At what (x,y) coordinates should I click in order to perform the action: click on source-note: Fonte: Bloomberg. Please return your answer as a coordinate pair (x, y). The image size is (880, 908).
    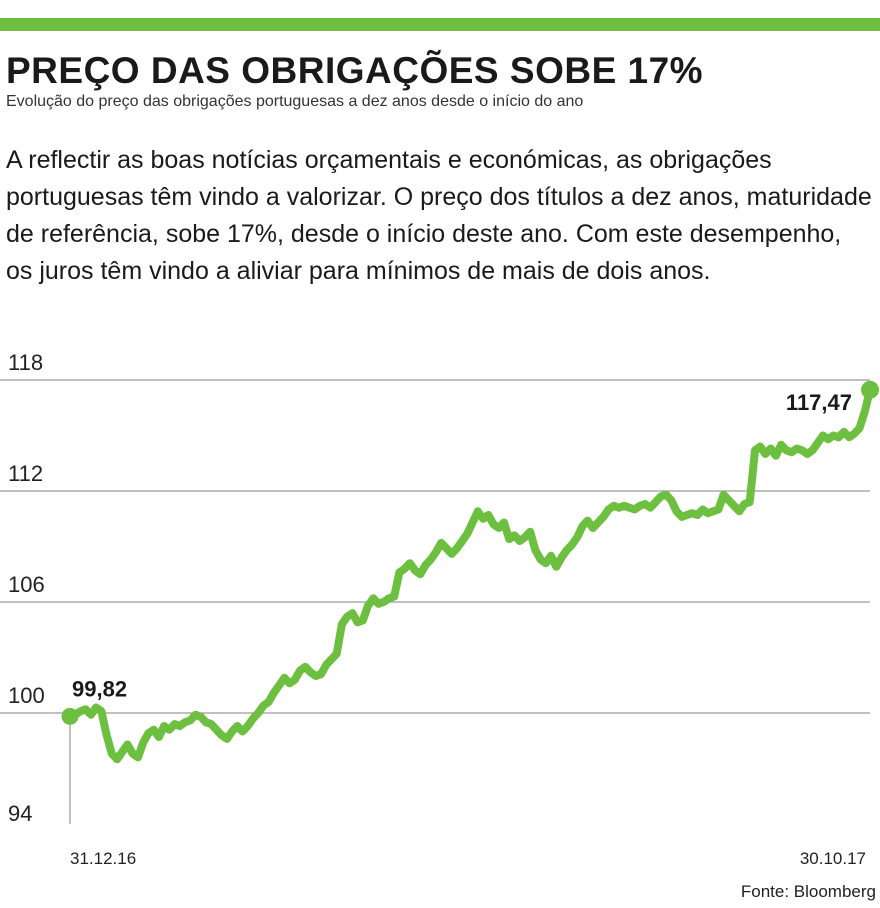
    Looking at the image, I should click on (808, 891).